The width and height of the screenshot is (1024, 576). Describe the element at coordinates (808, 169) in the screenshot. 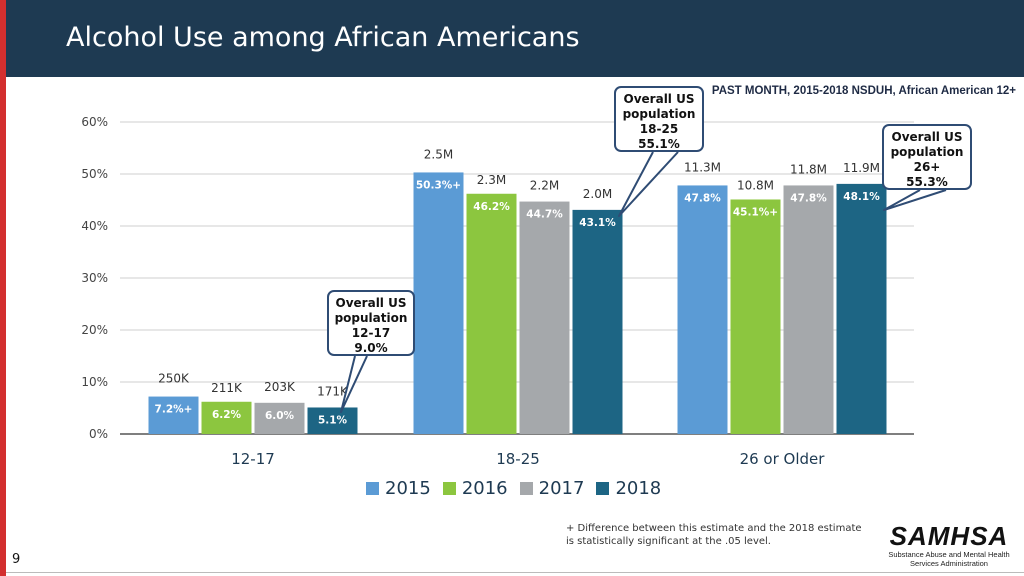

I see `bar-count-label: 11.8M` at that location.